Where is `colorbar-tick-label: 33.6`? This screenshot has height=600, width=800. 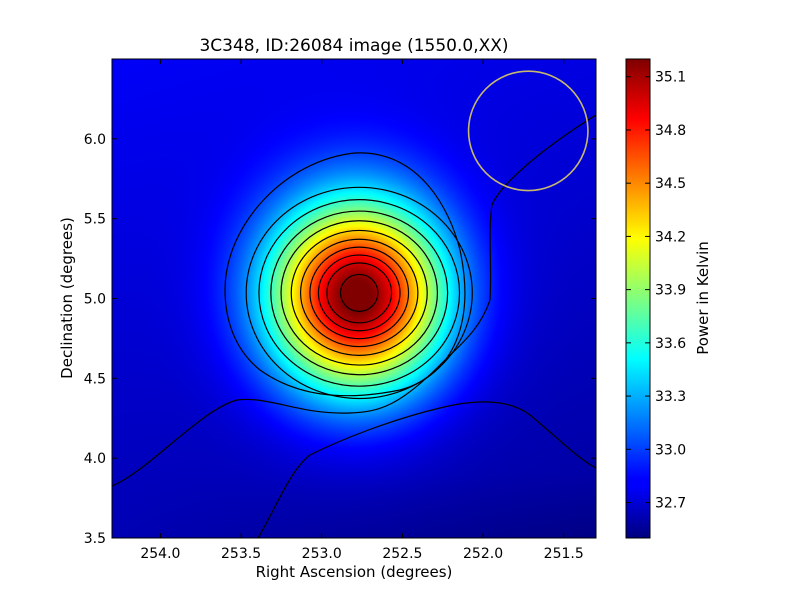 colorbar-tick-label: 33.6 is located at coordinates (670, 344).